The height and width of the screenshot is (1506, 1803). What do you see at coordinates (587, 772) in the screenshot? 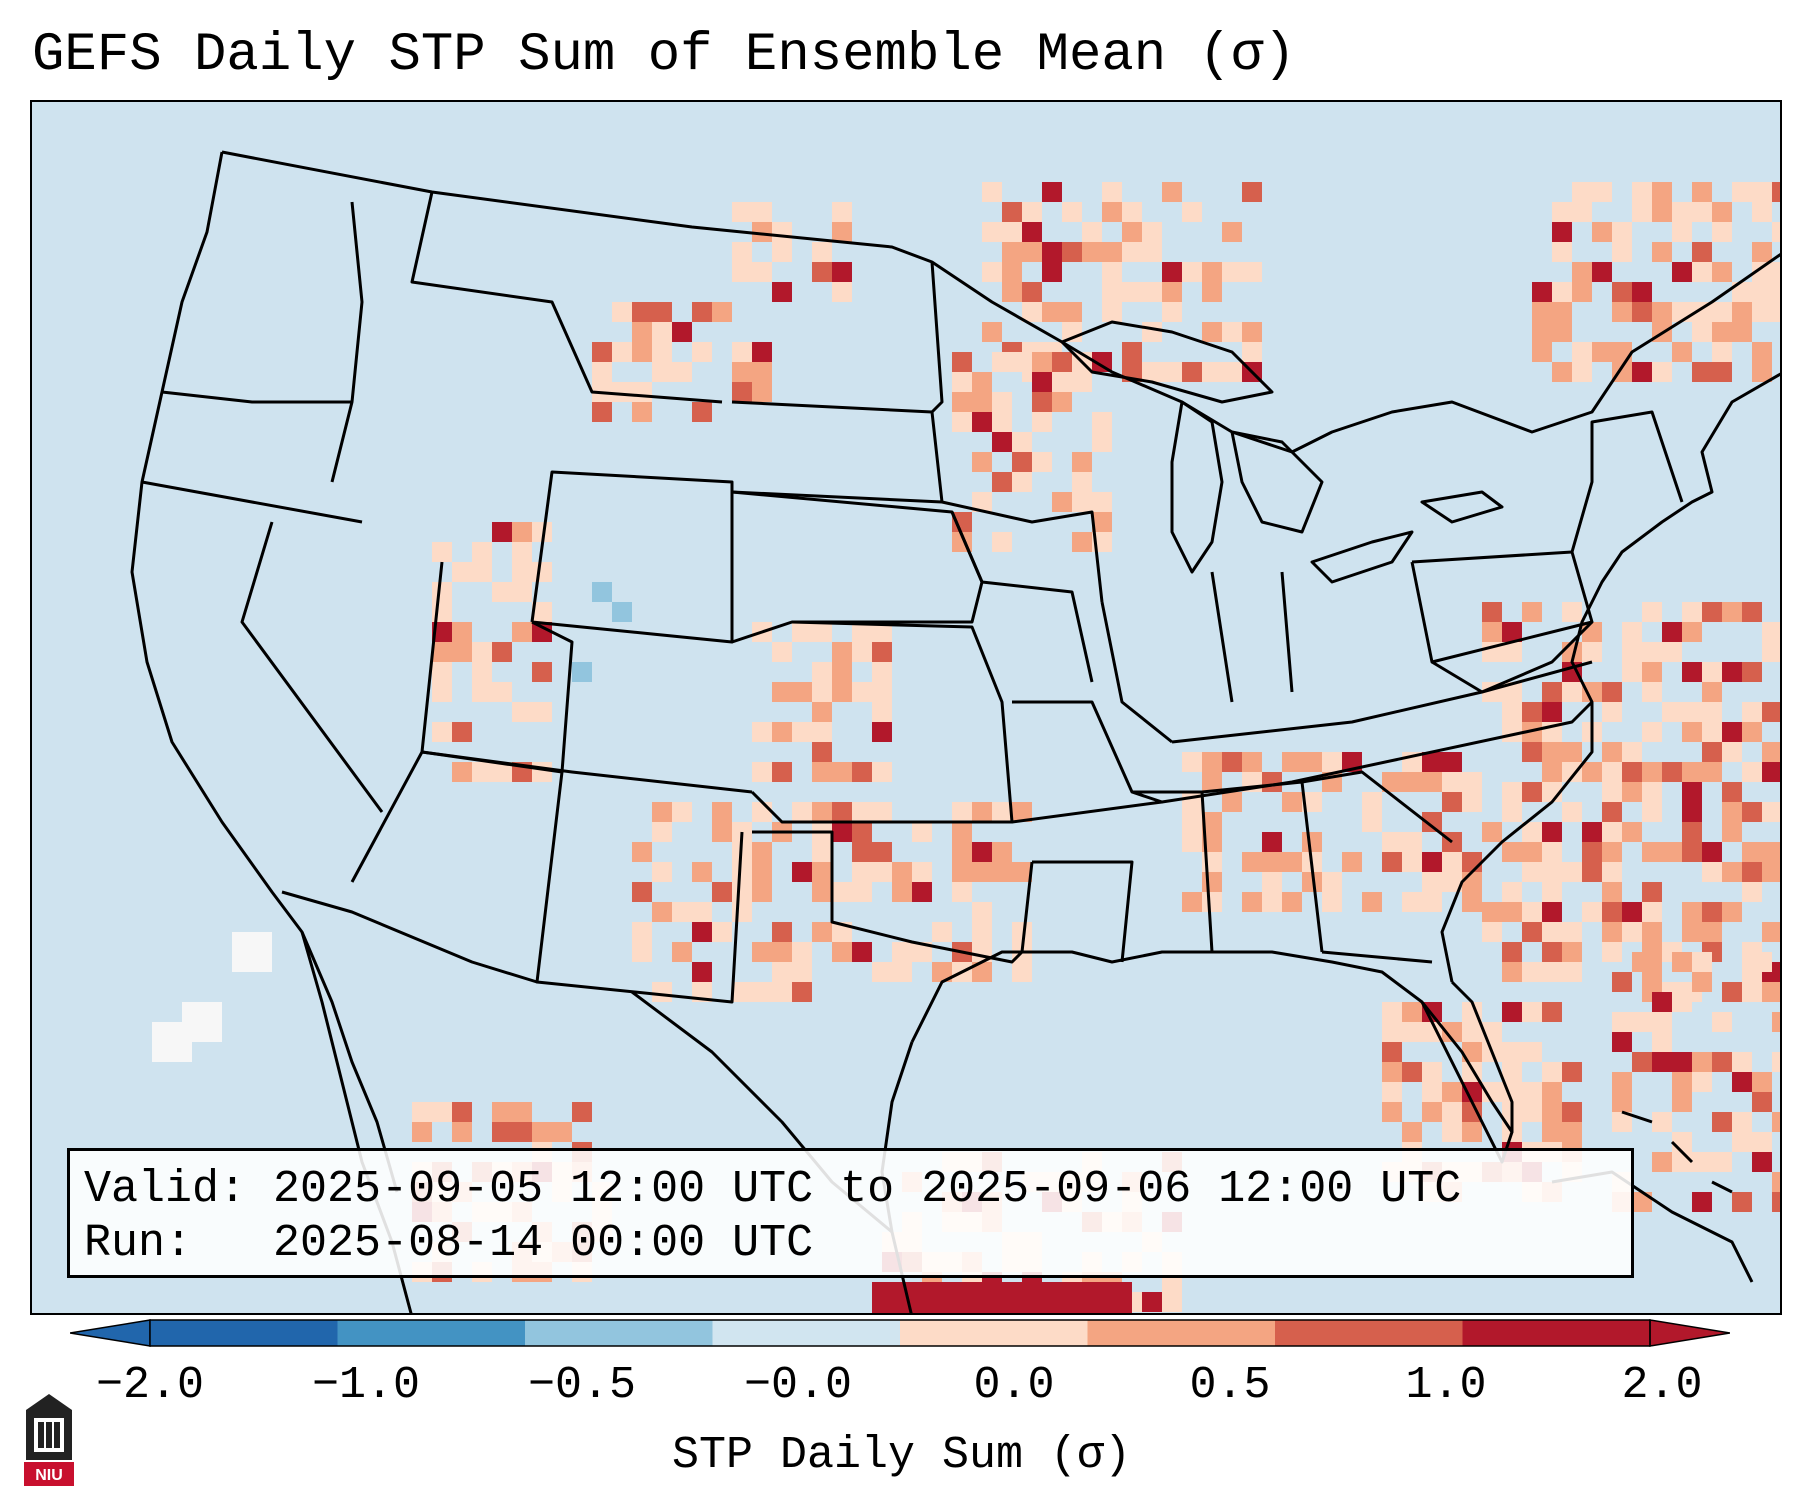
I see `state-line-4corners` at bounding box center [587, 772].